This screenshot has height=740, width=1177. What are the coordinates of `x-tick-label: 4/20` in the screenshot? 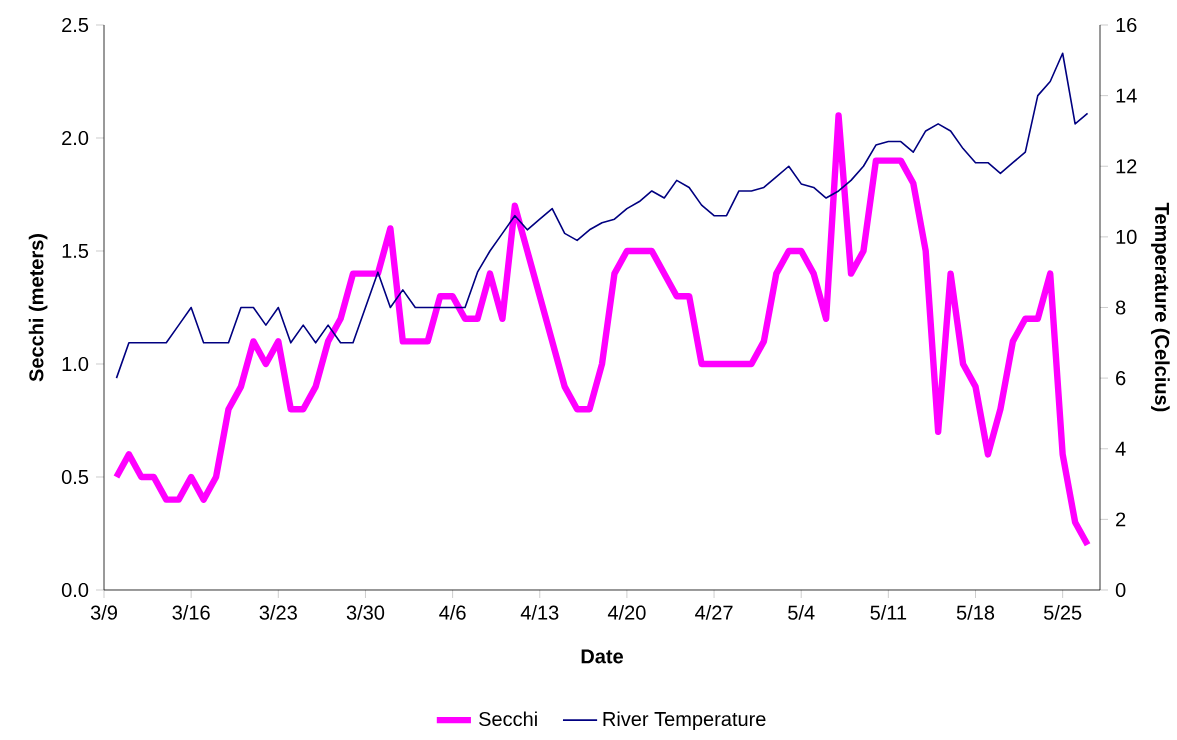 It's located at (626, 612).